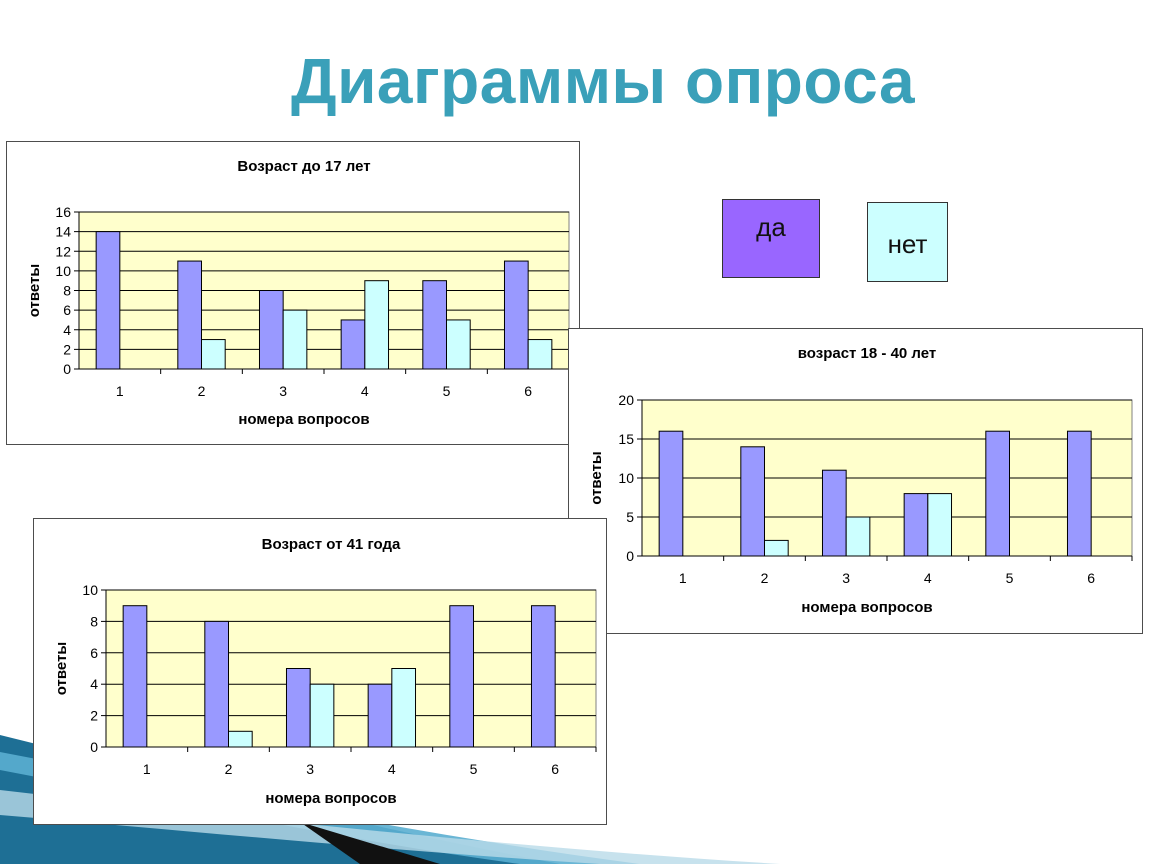  What do you see at coordinates (626, 400) in the screenshot?
I see `chart2-ytick-label: 20` at bounding box center [626, 400].